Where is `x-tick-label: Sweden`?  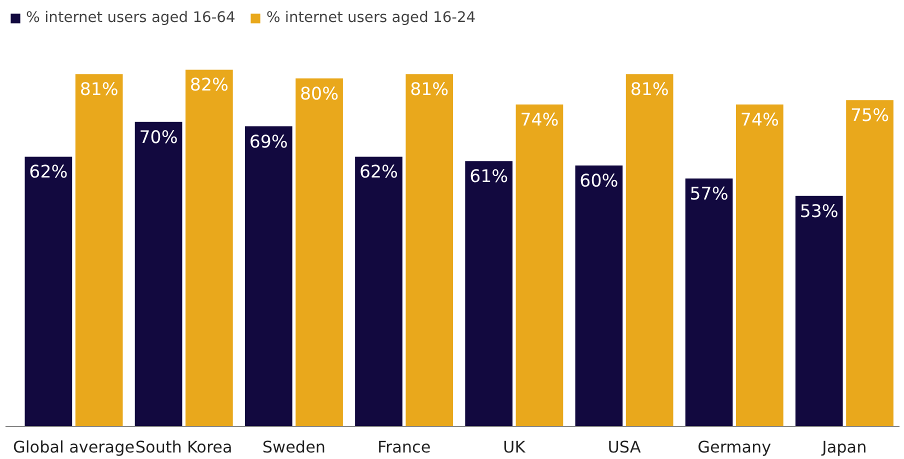 x-tick-label: Sweden is located at coordinates (294, 447).